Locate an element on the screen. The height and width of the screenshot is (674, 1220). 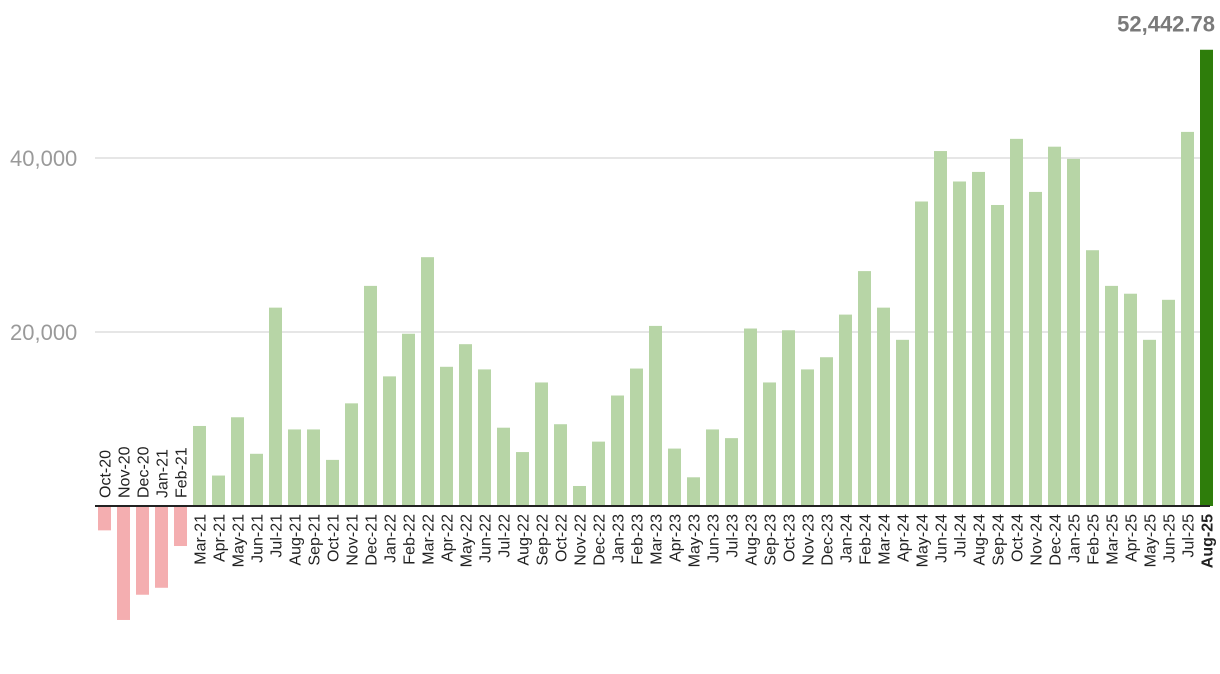
x-tick-label: Mar-23 is located at coordinates (657, 539).